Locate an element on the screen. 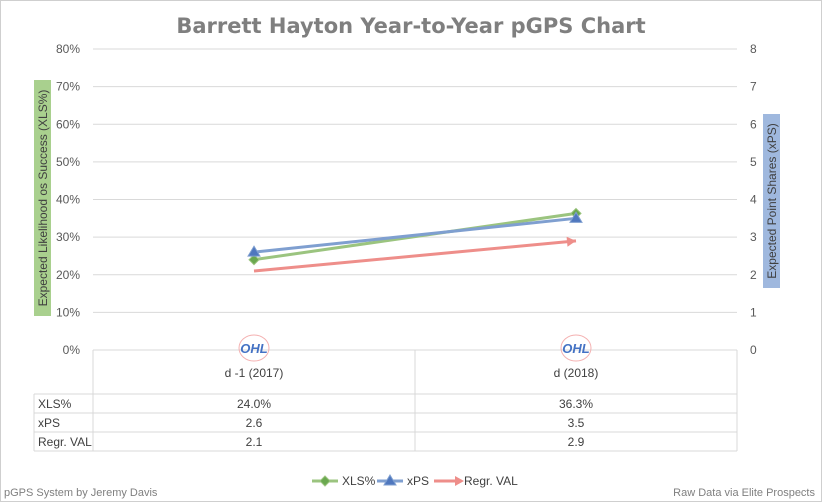 The image size is (822, 502). legend-item: XLS% is located at coordinates (344, 481).